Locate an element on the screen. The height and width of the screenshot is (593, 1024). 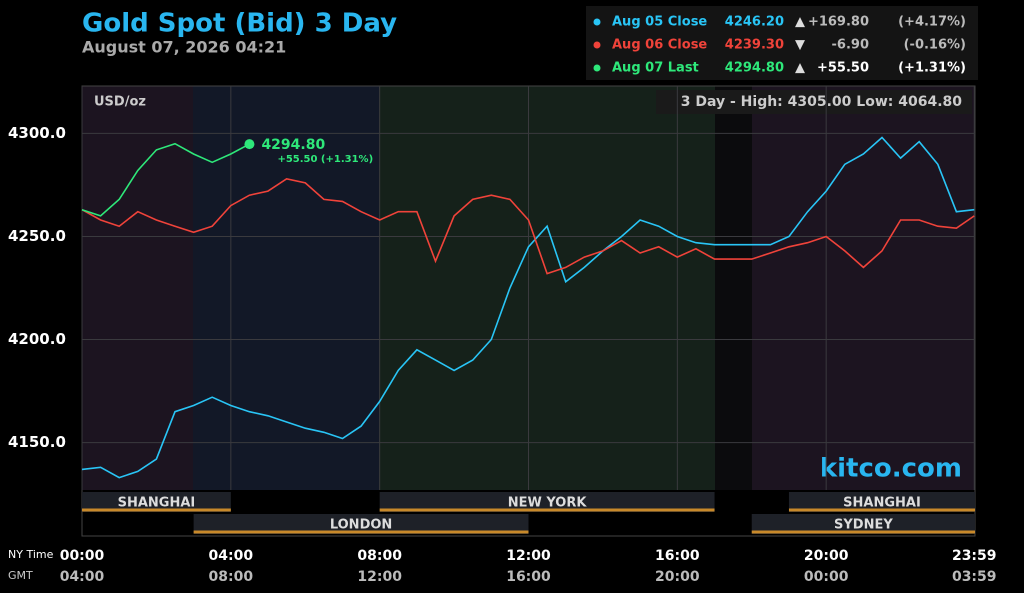
legend-arrow: ▼ is located at coordinates (800, 45).